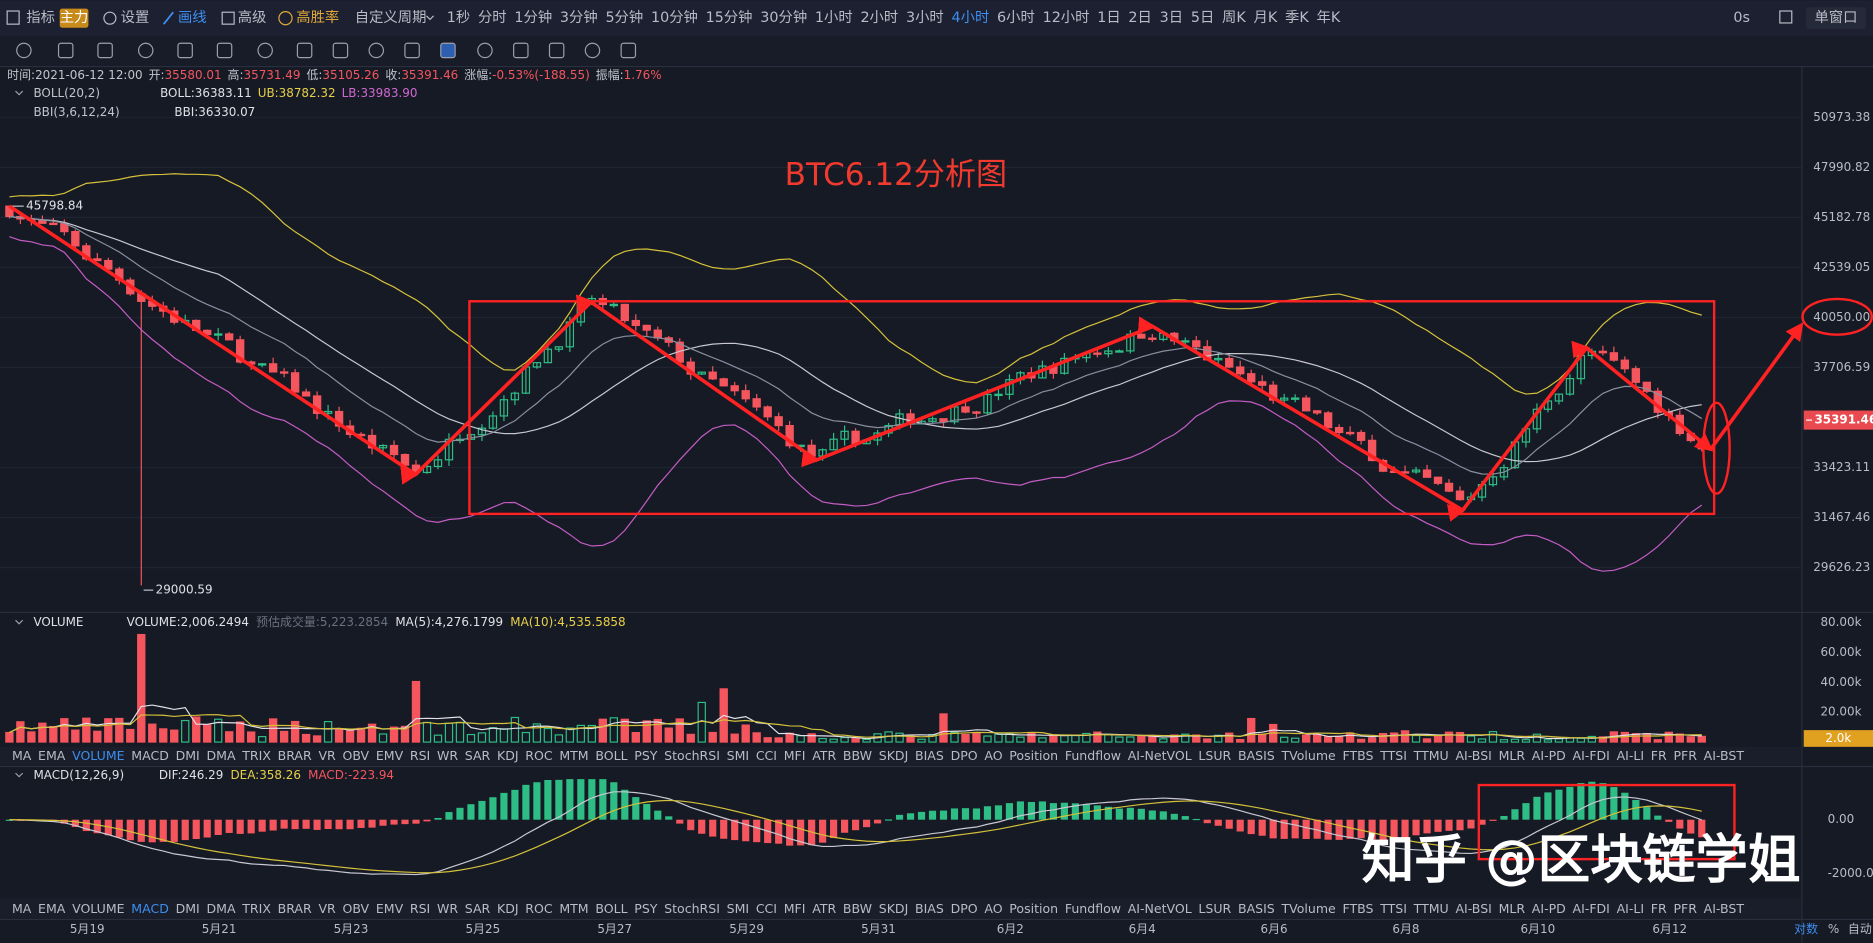 The height and width of the screenshot is (943, 1873). Describe the element at coordinates (317, 17) in the screenshot. I see `win-rate-button: 高胜率` at that location.